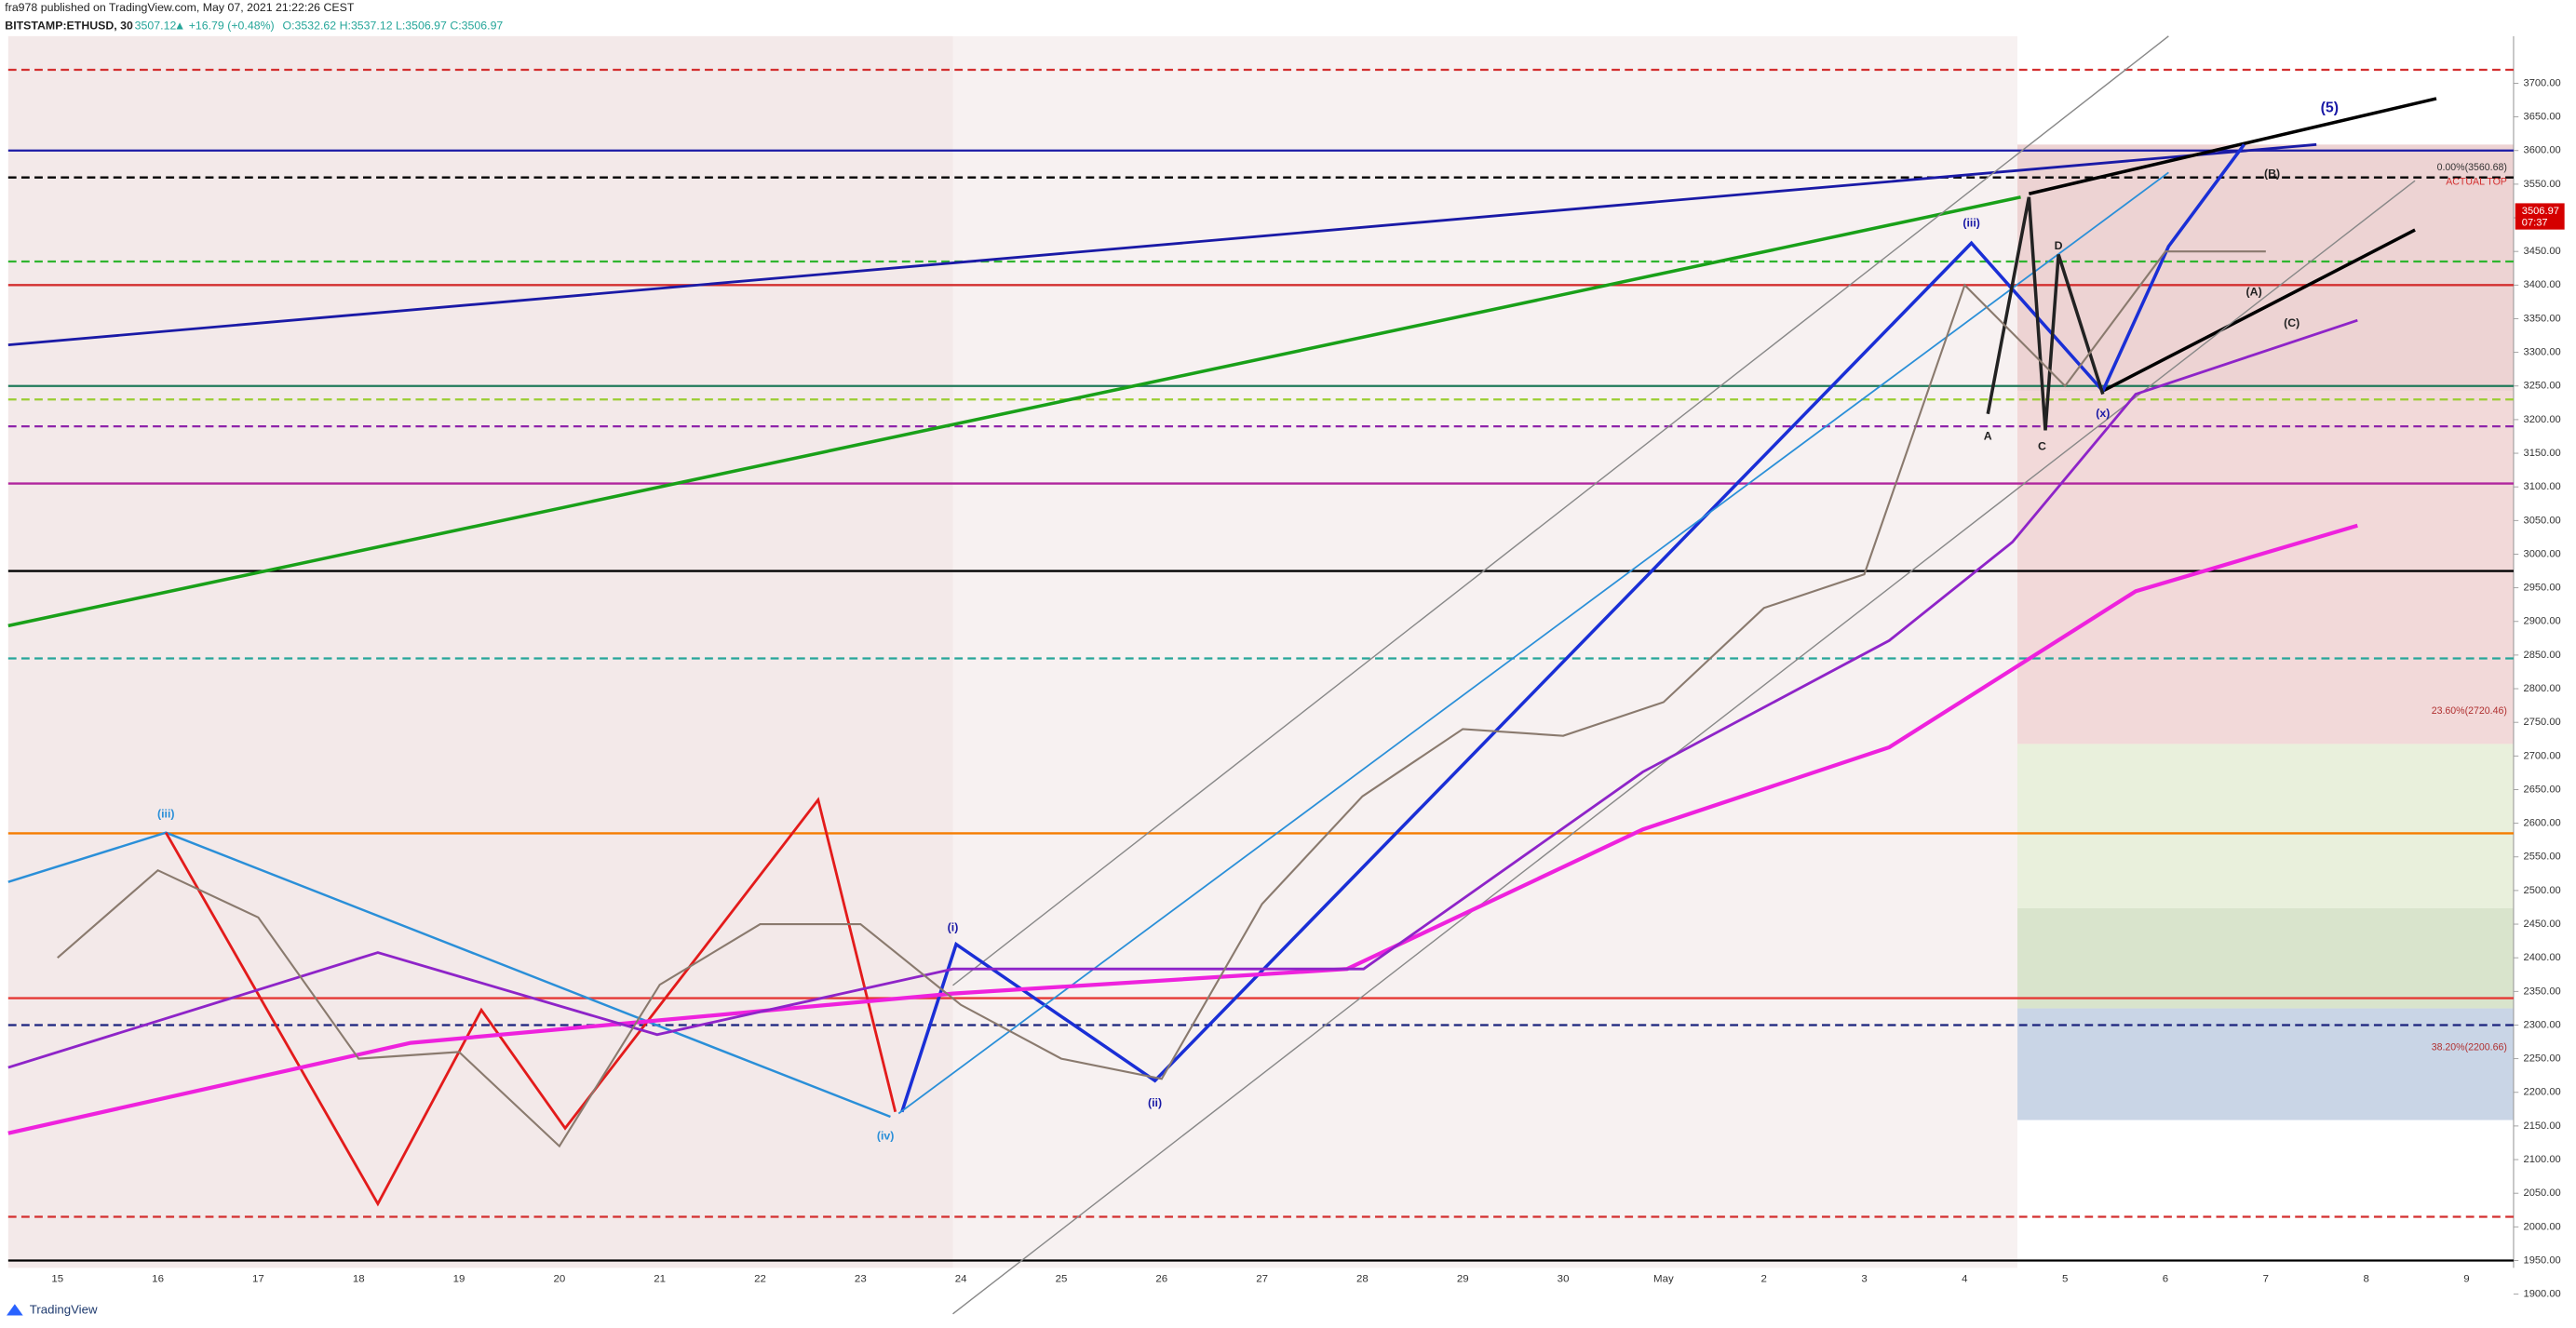  What do you see at coordinates (2542, 958) in the screenshot?
I see `y-tick-label: 2400.00` at bounding box center [2542, 958].